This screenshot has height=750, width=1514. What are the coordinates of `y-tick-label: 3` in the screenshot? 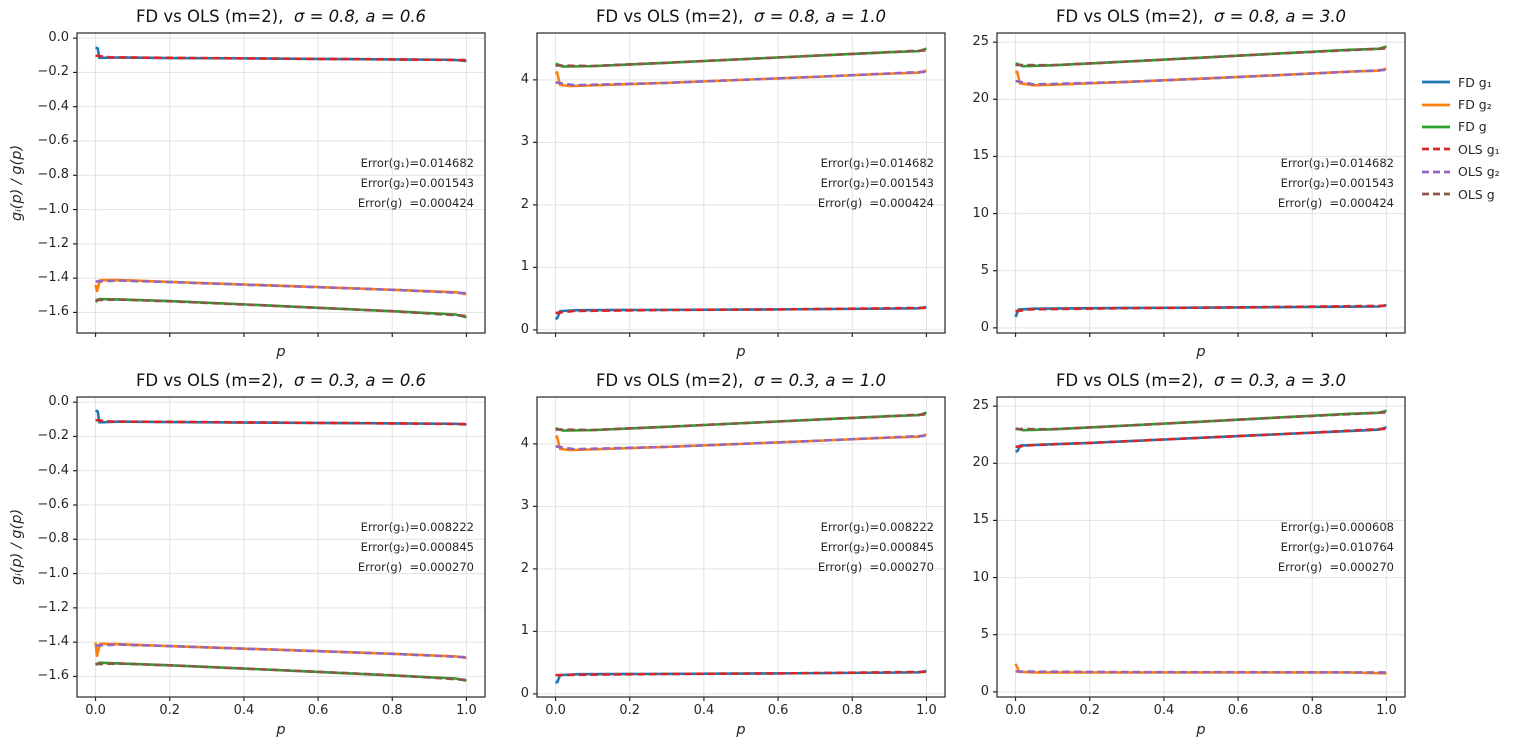 It's located at (524, 506).